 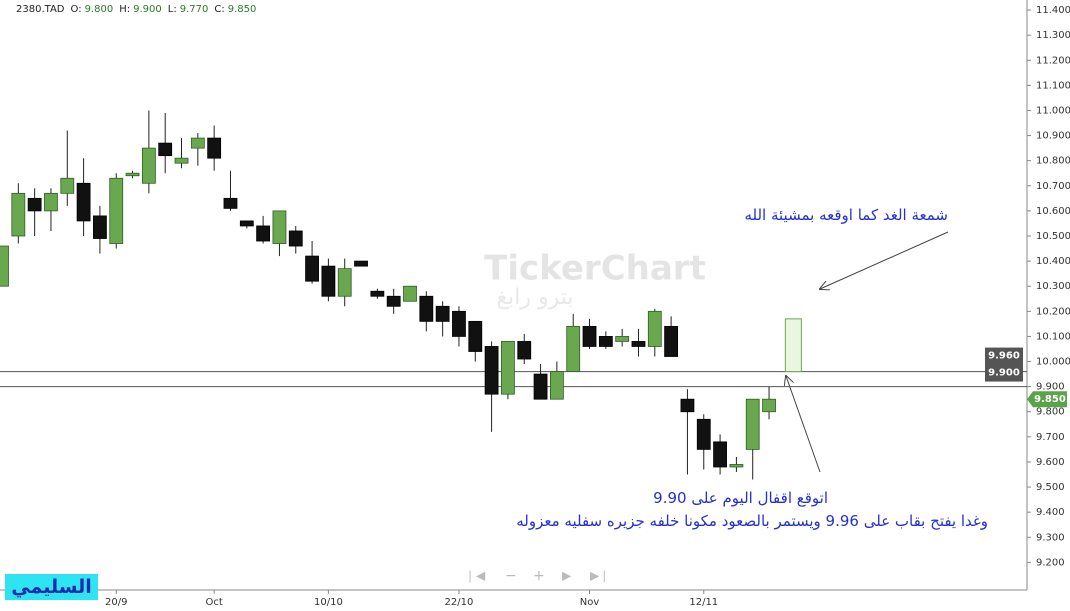 What do you see at coordinates (534, 297) in the screenshot?
I see `watermark-name: بترو رابغ` at bounding box center [534, 297].